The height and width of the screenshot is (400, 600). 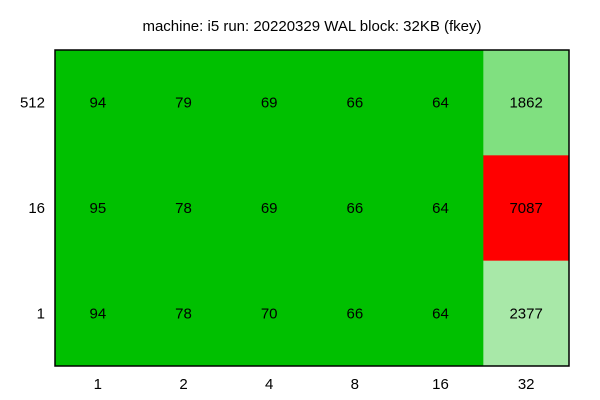 I want to click on heatmap-cell-label: 1862, so click(x=525, y=103).